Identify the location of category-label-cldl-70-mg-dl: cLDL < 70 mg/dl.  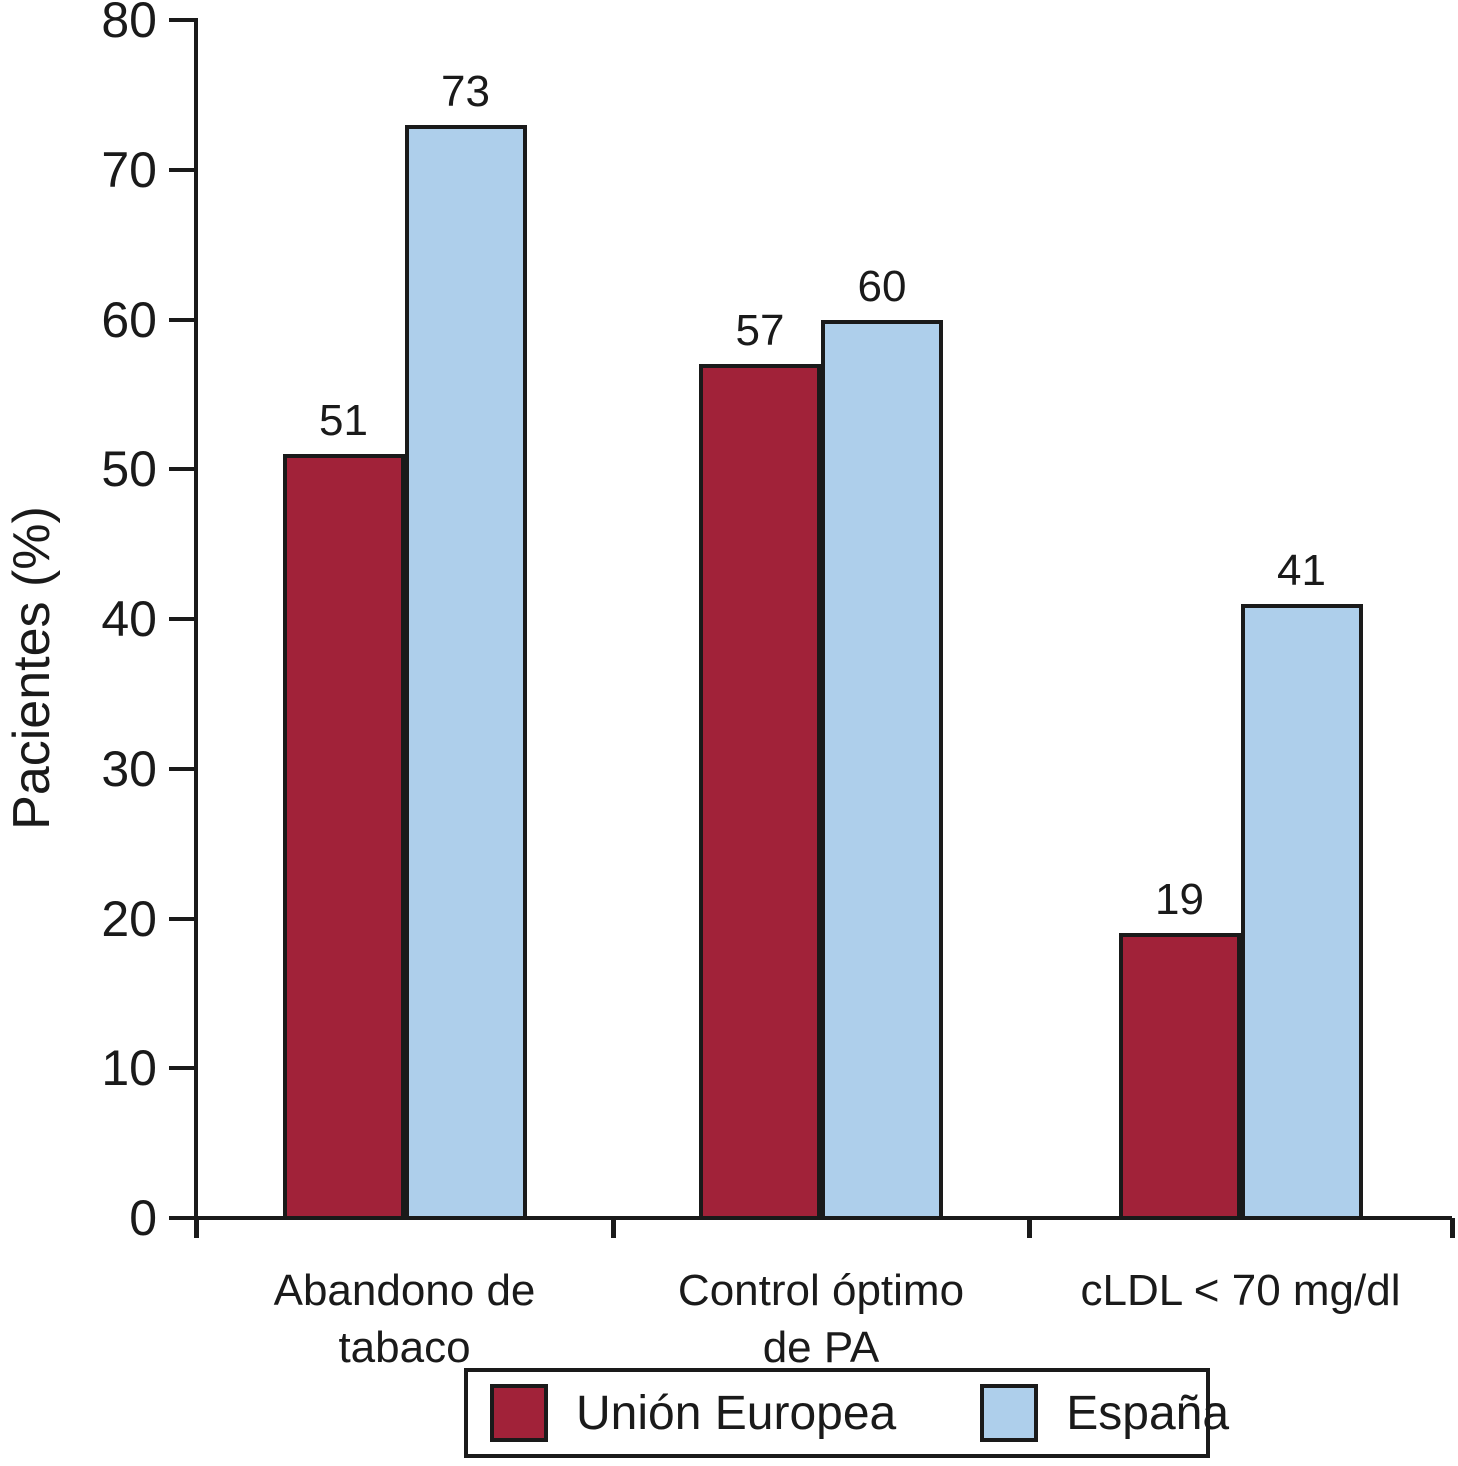
(1240, 1290).